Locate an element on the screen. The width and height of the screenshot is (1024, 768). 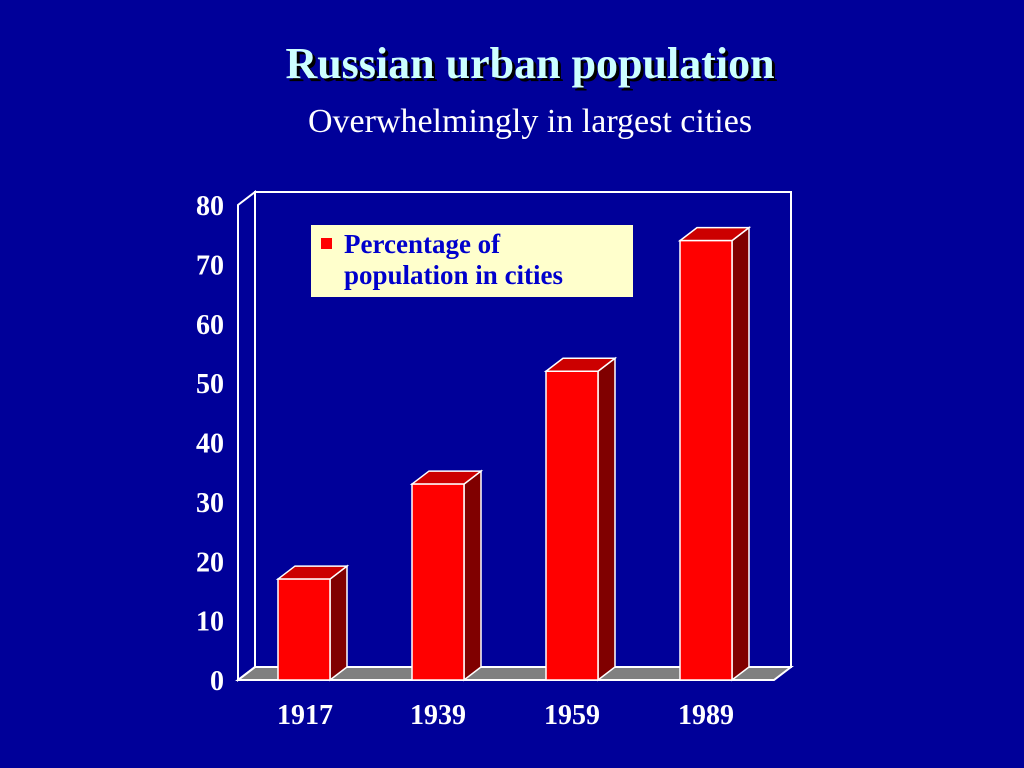
x-tick-label: 1939 is located at coordinates (438, 715).